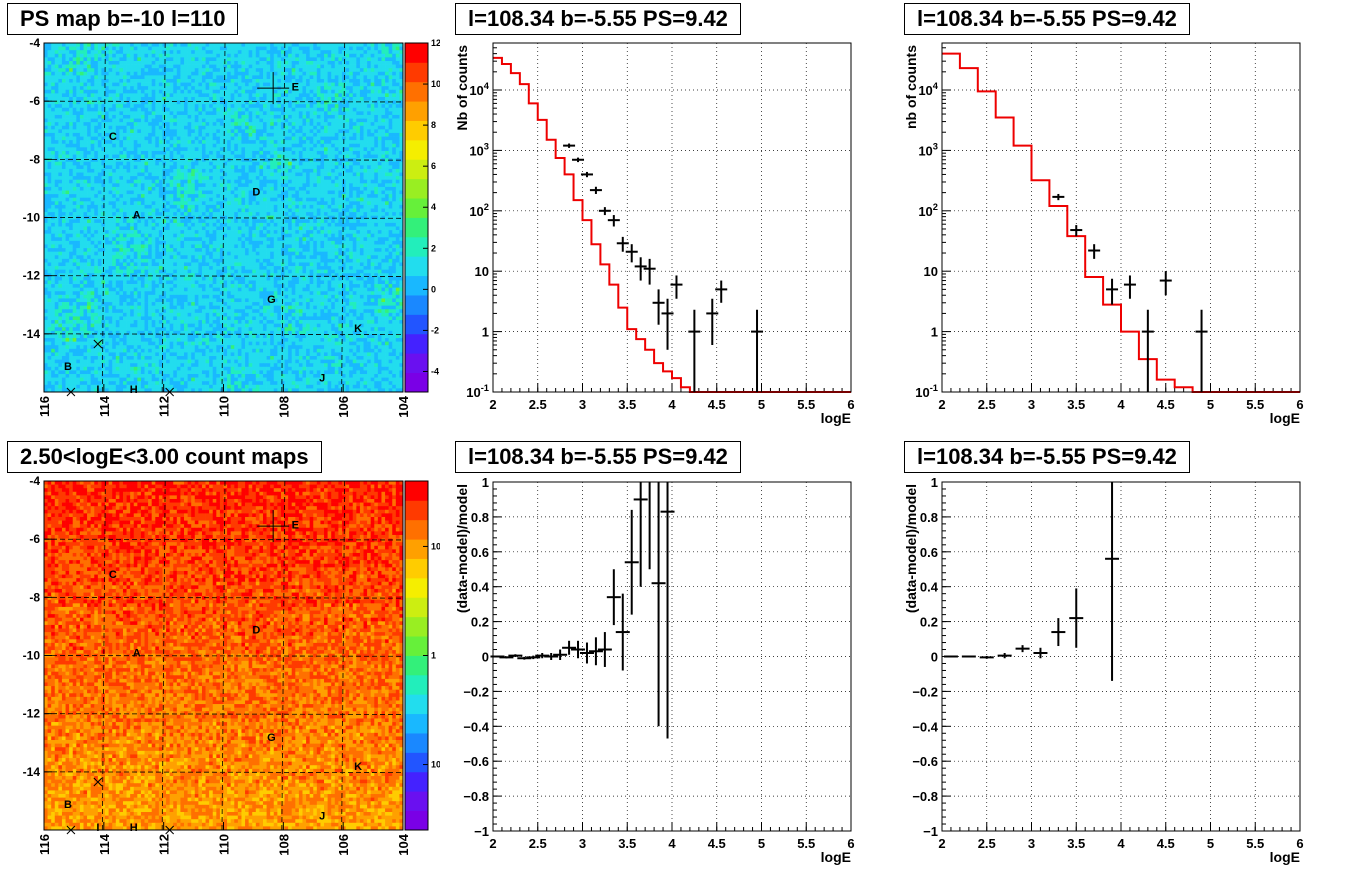 The image size is (1348, 881). I want to click on source-label-D: D, so click(256, 630).